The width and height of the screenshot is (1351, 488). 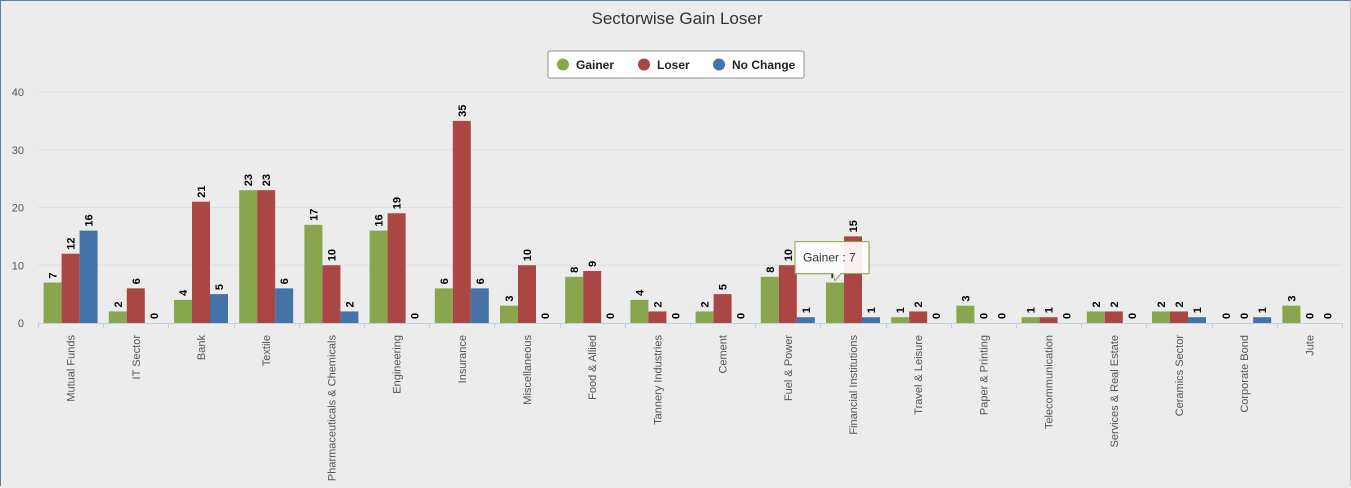 I want to click on legend: Gainer Loser No Change, so click(x=676, y=64).